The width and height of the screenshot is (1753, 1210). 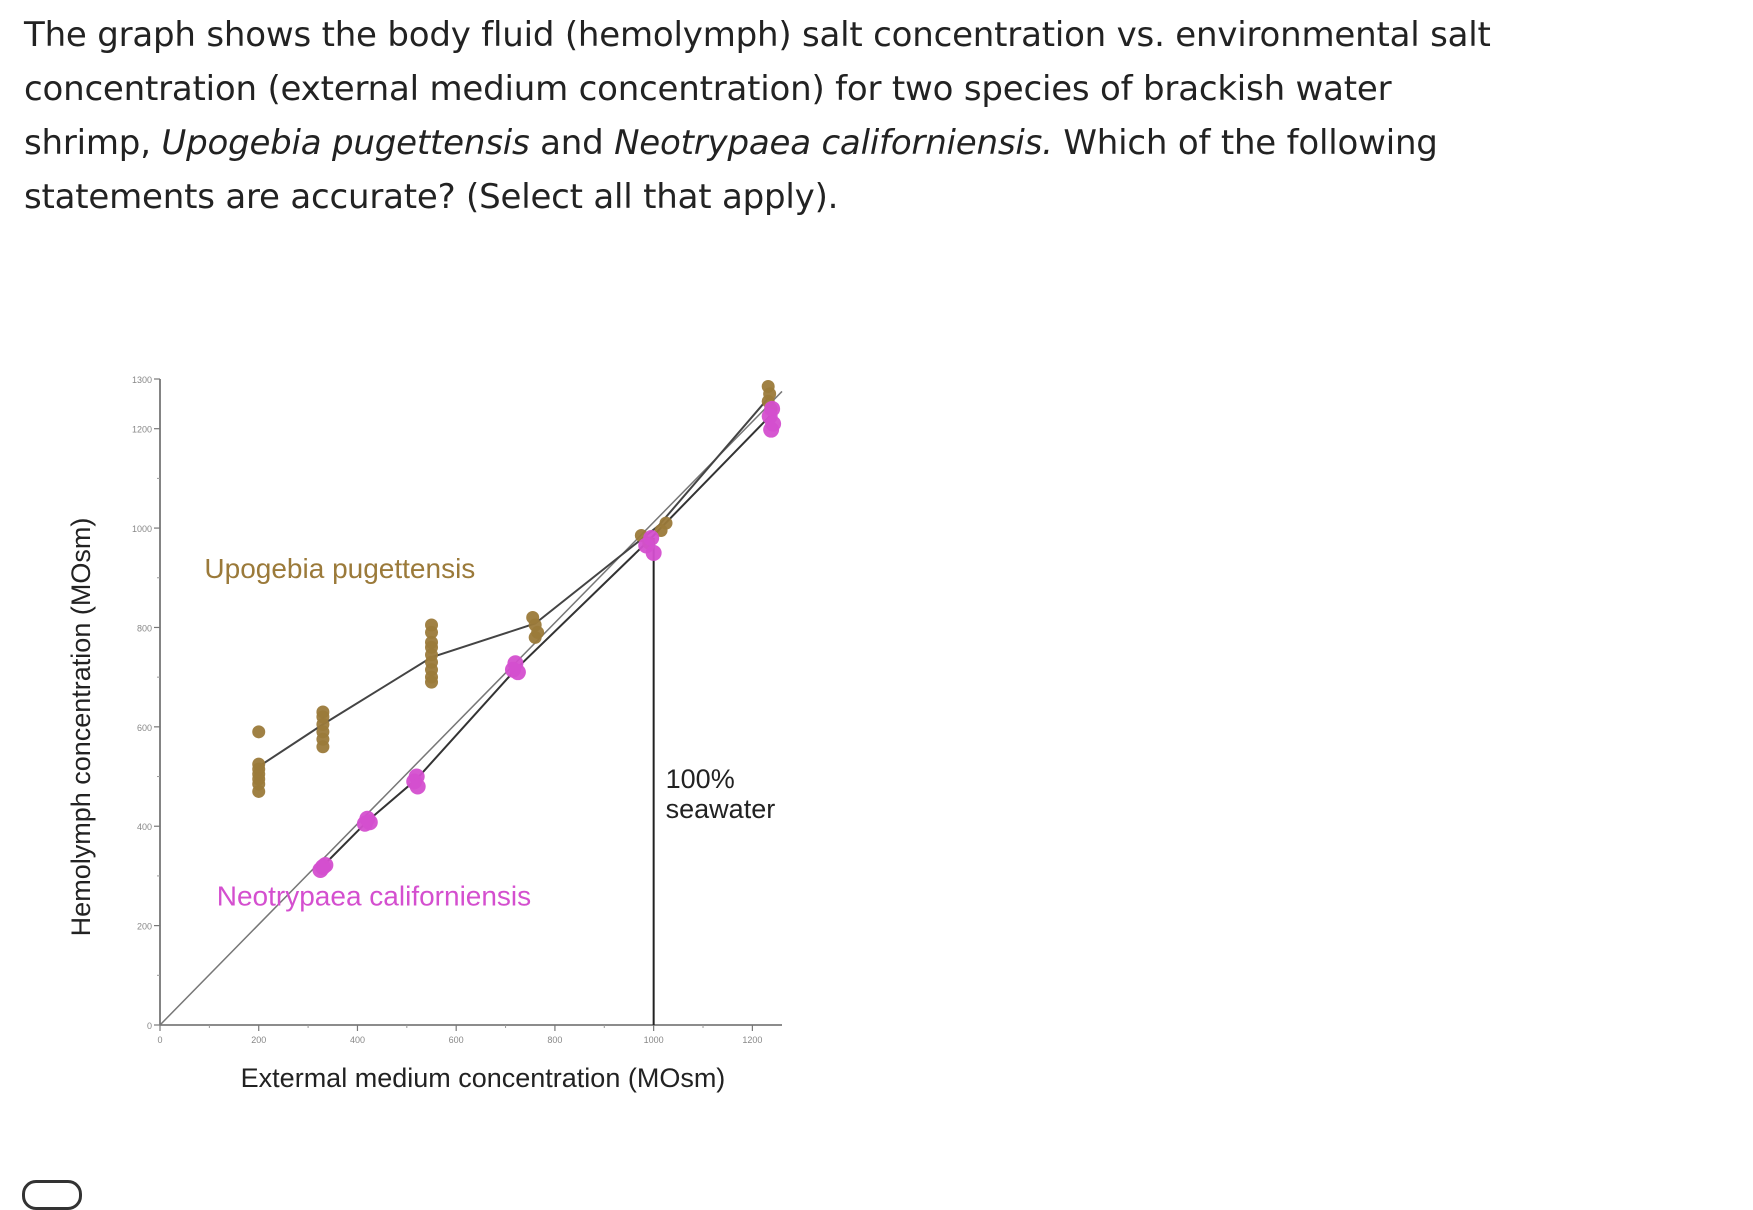 I want to click on y-tick-label: 200, so click(x=144, y=927).